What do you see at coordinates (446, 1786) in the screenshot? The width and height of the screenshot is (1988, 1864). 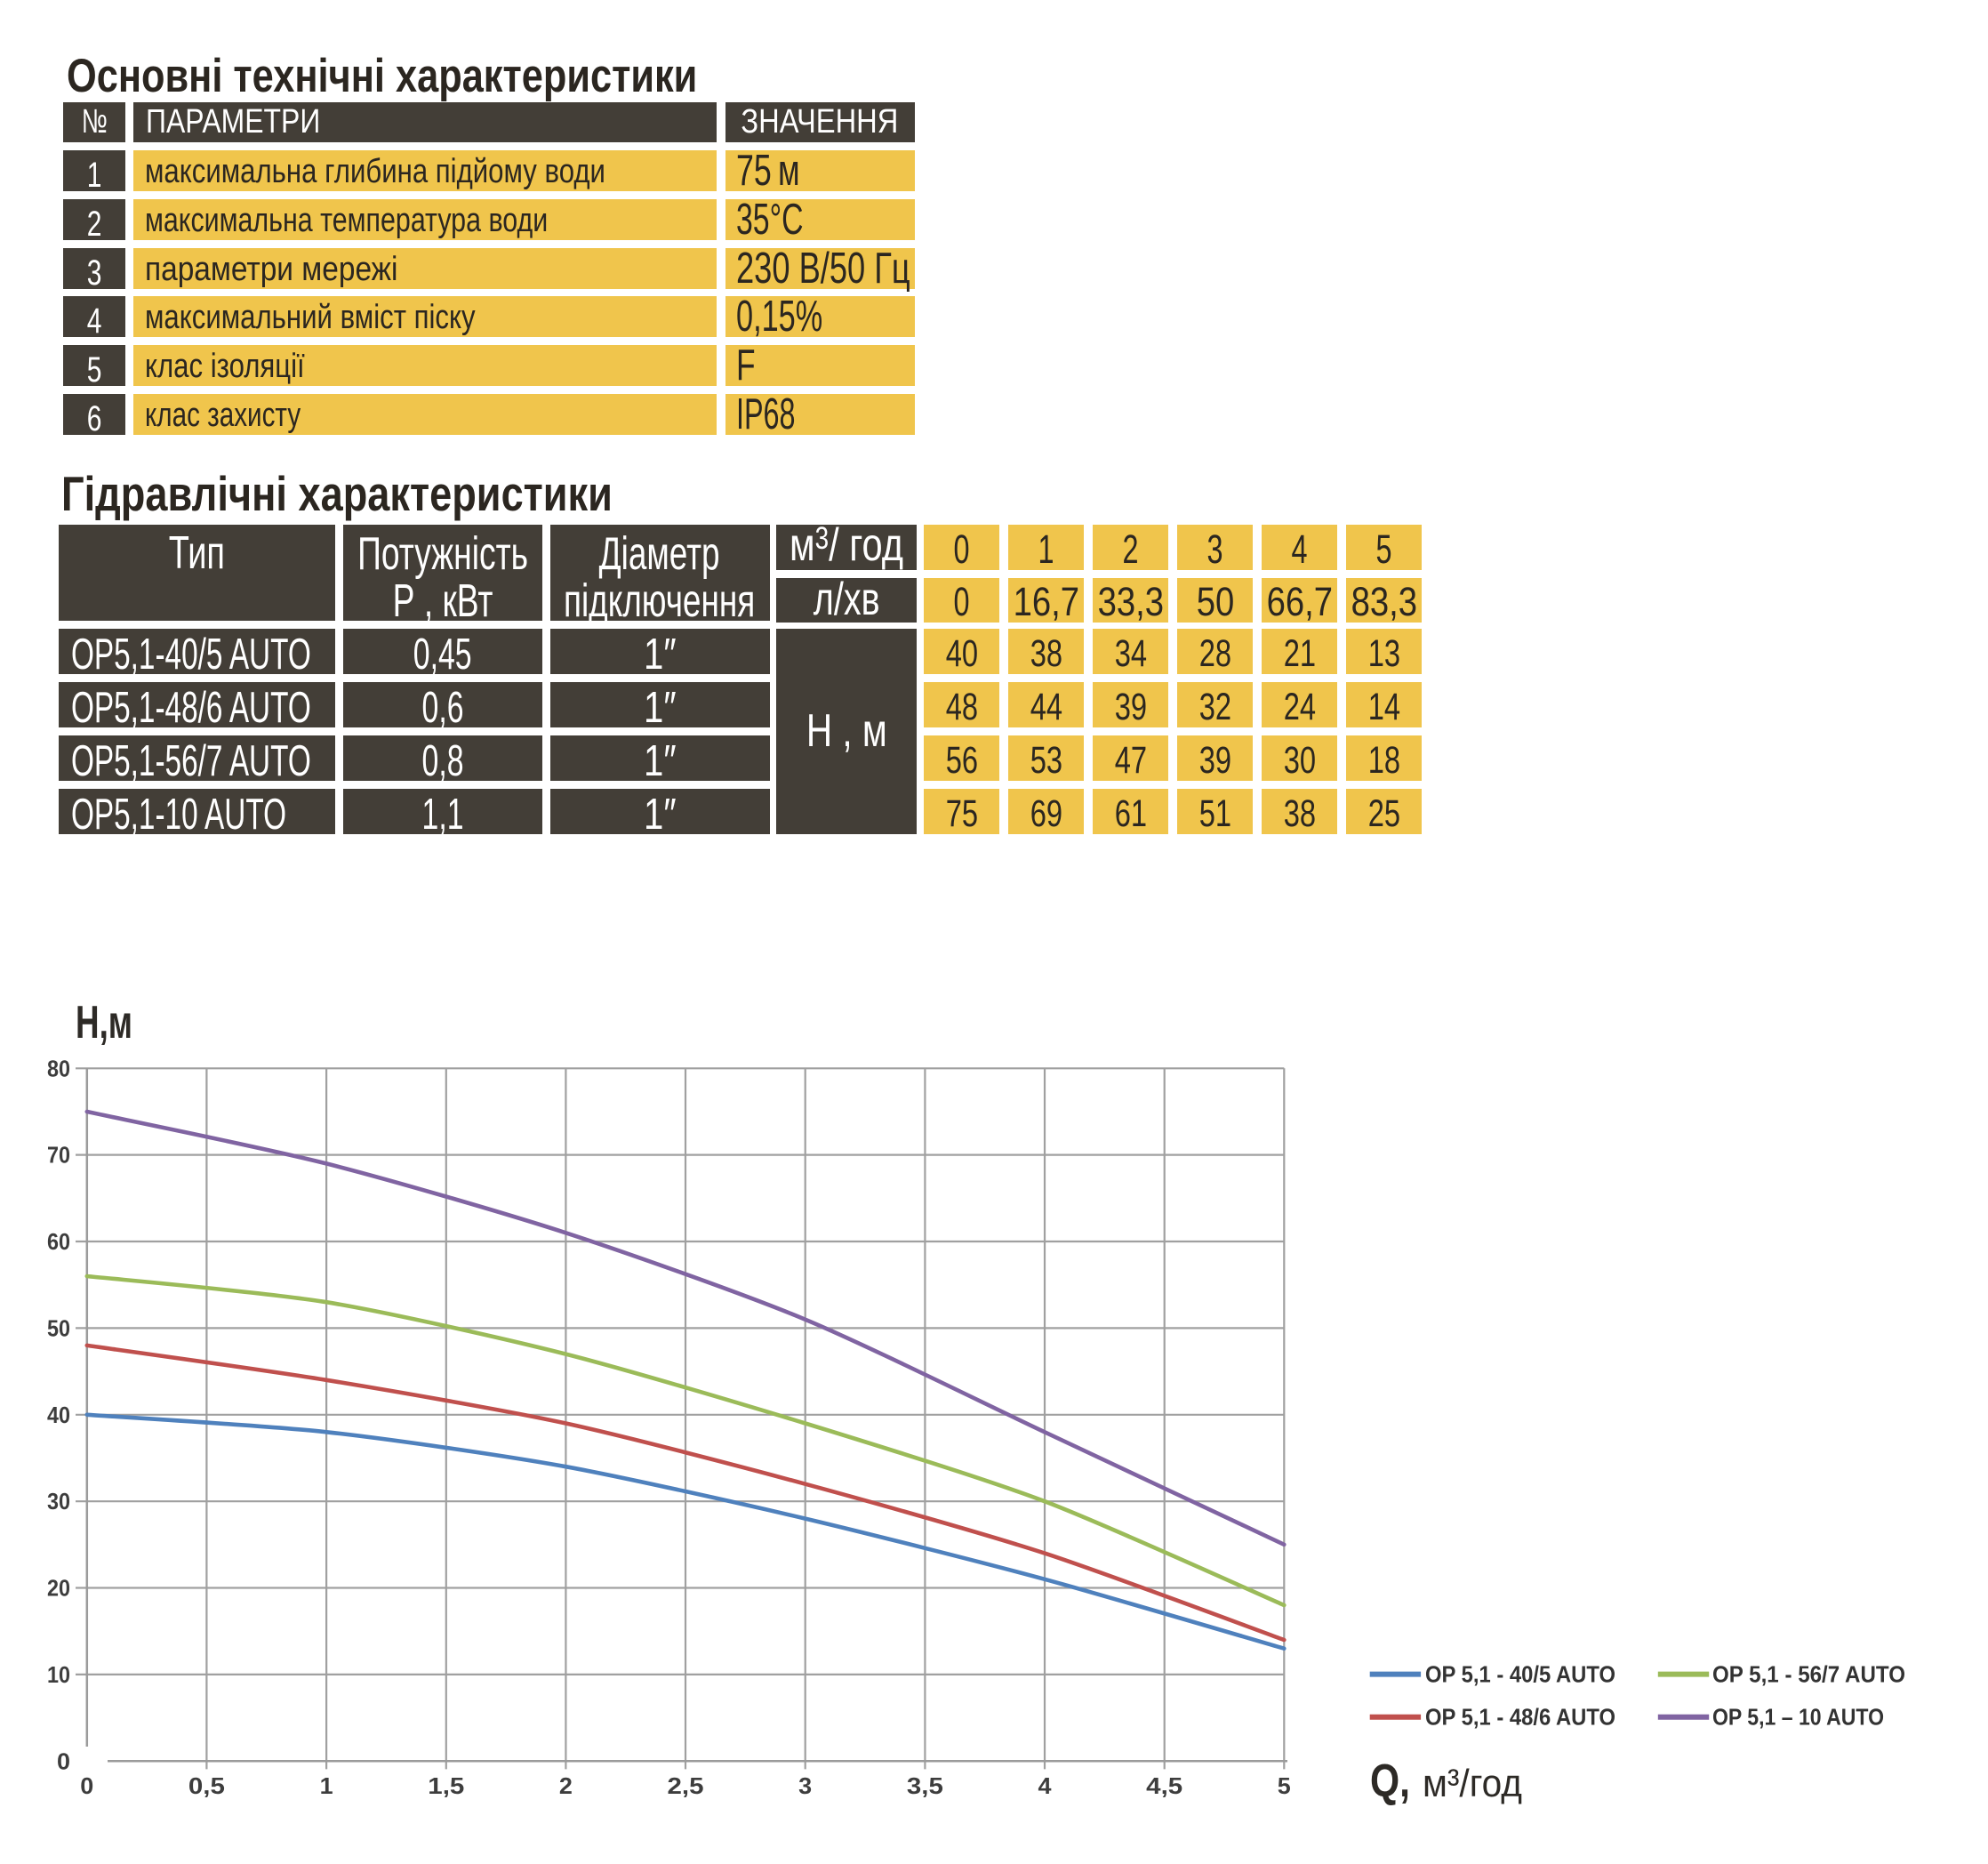 I see `svg-text: 1,5` at bounding box center [446, 1786].